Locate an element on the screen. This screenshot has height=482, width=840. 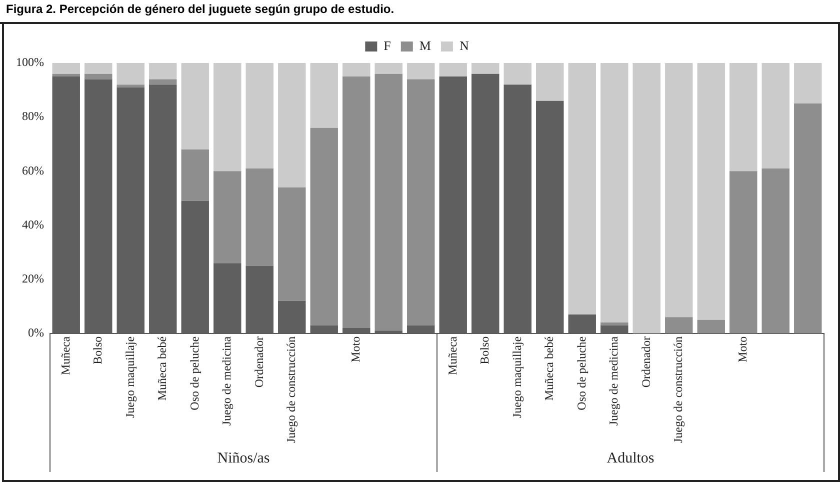
legend-label: F is located at coordinates (387, 45).